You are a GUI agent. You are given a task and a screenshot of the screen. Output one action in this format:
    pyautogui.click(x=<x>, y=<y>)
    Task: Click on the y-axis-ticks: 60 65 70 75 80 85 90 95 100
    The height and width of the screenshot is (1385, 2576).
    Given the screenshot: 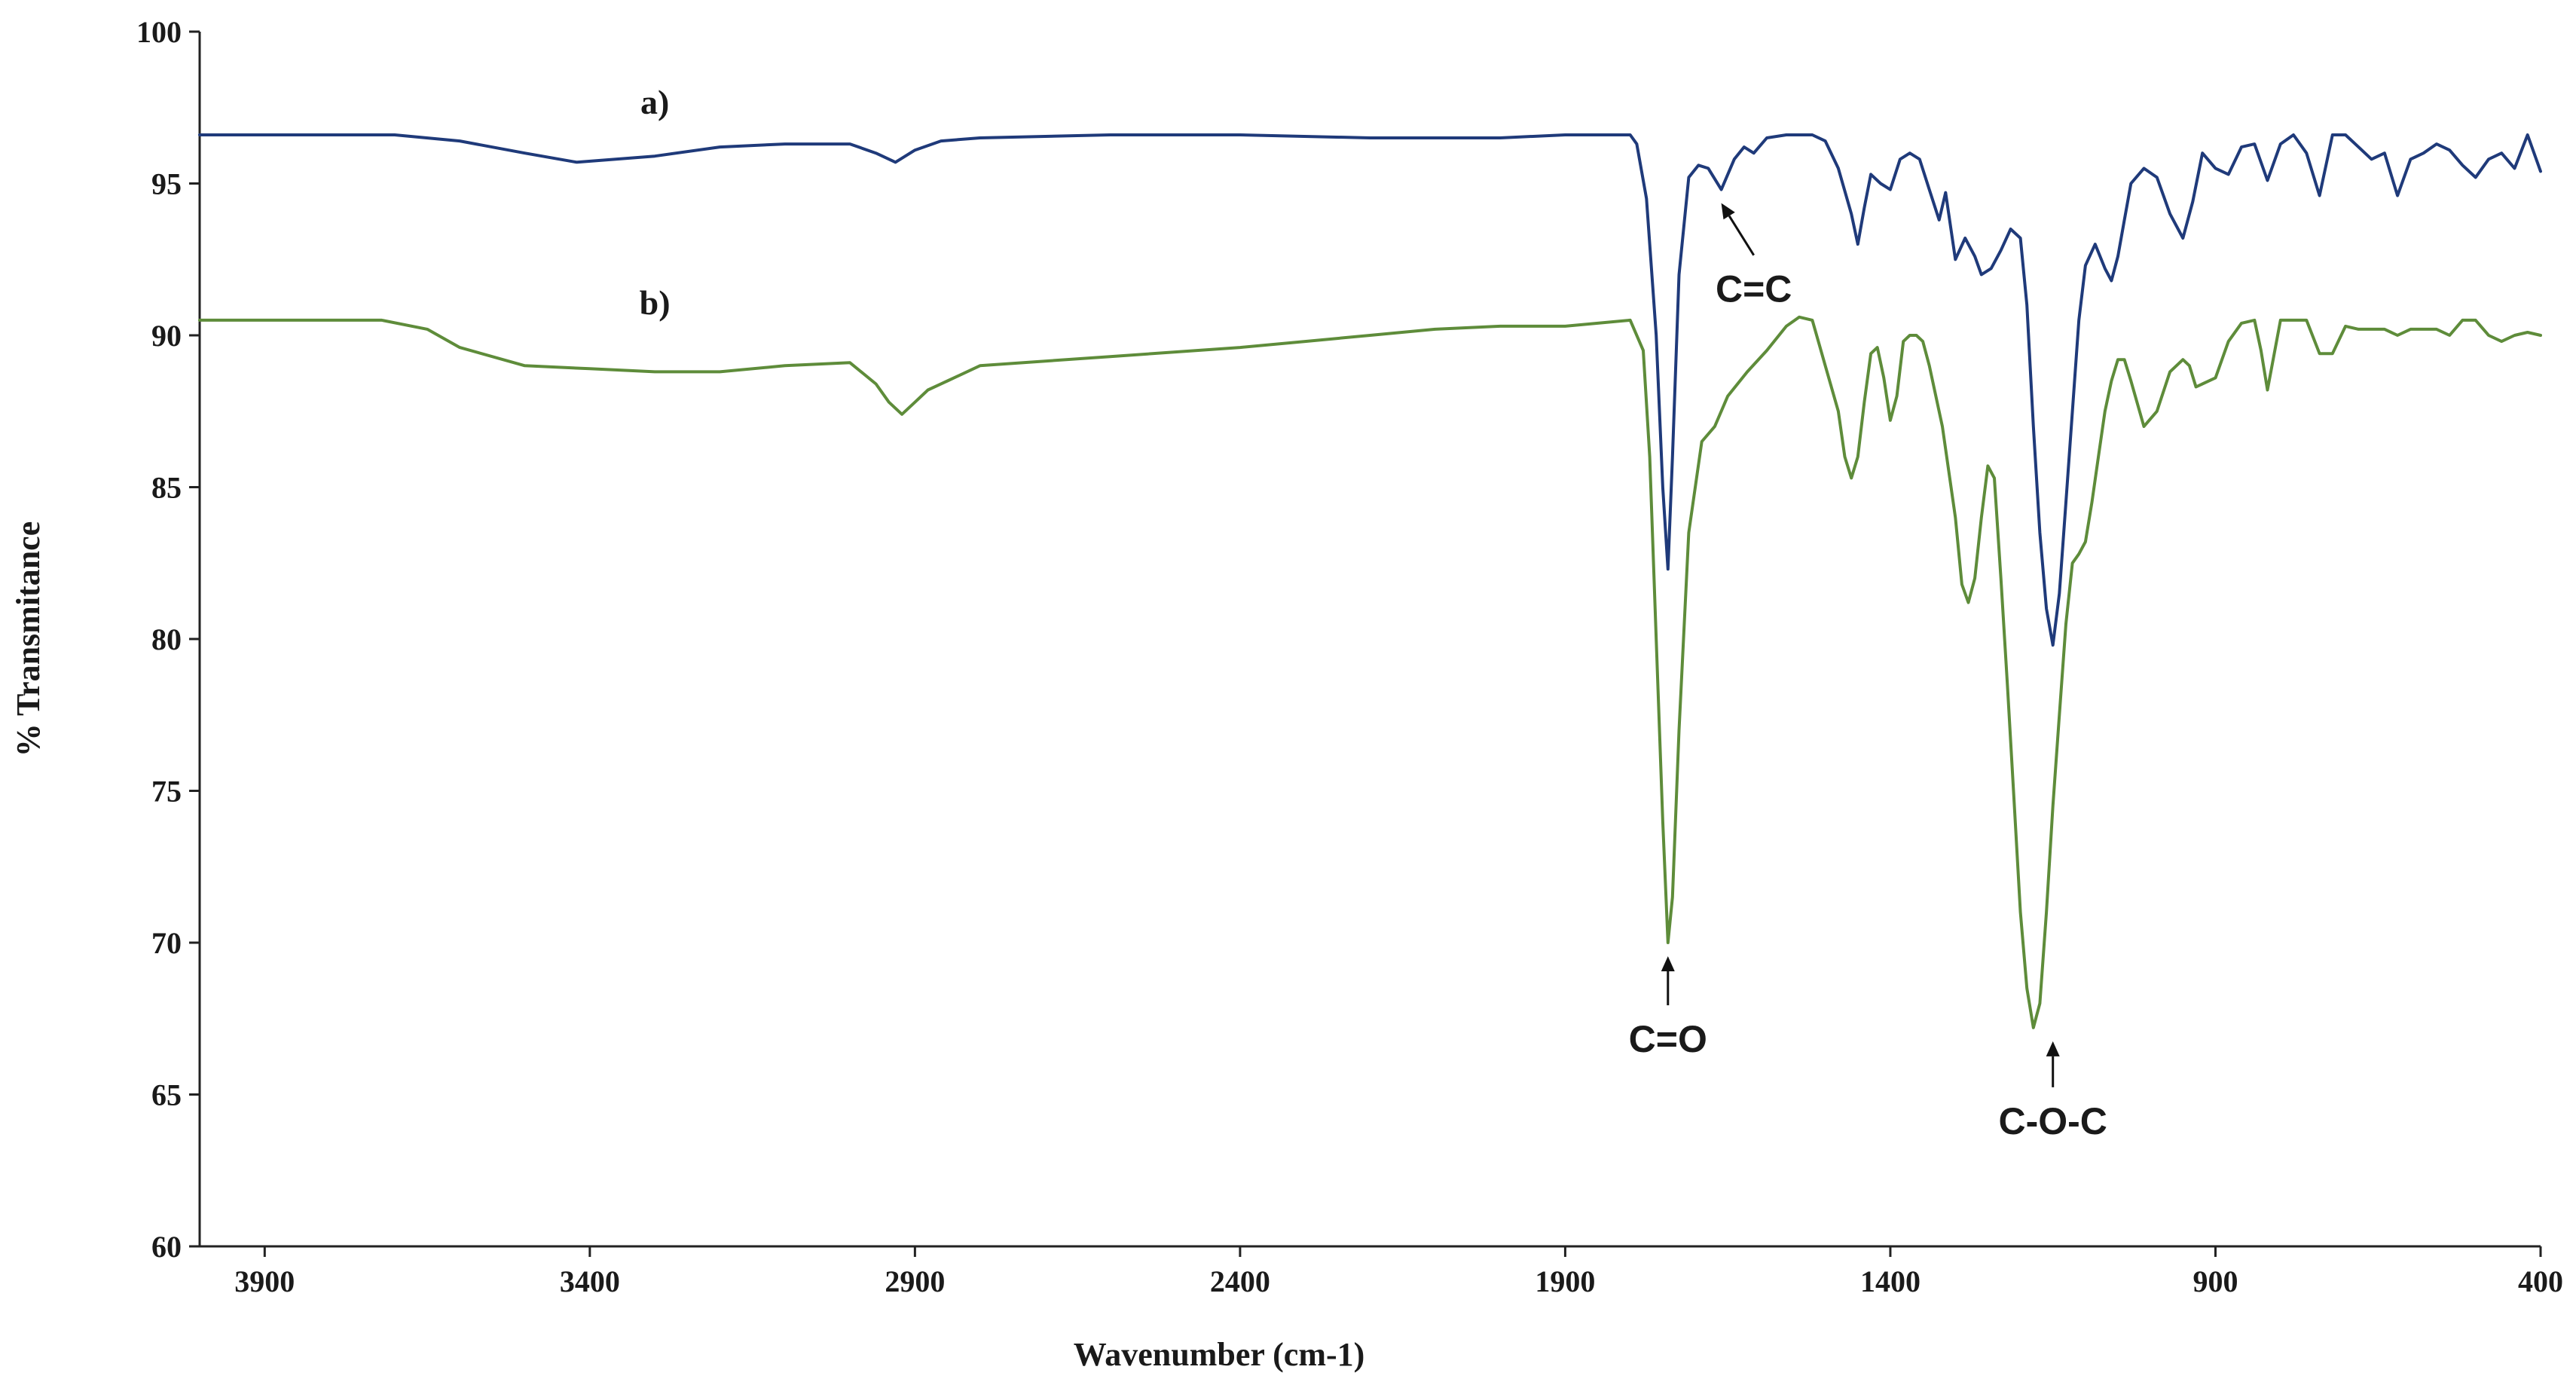 What is the action you would take?
    pyautogui.click(x=168, y=639)
    